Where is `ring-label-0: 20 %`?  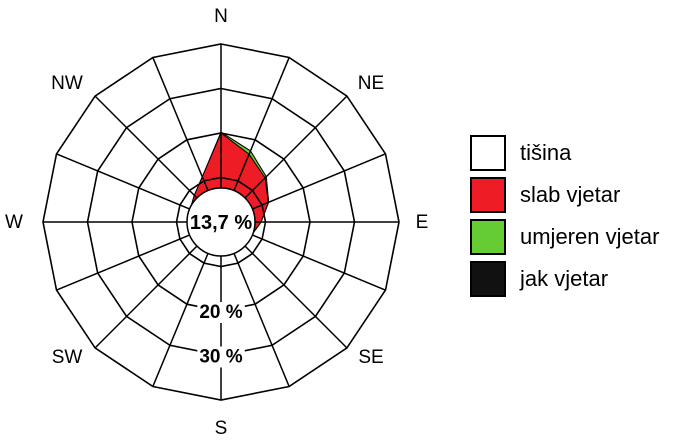 ring-label-0: 20 % is located at coordinates (220, 312).